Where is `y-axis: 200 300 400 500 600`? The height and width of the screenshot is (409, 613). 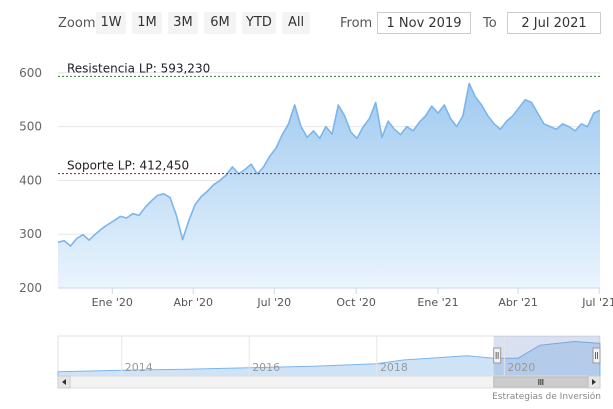 y-axis: 200 300 400 500 600 is located at coordinates (30, 180).